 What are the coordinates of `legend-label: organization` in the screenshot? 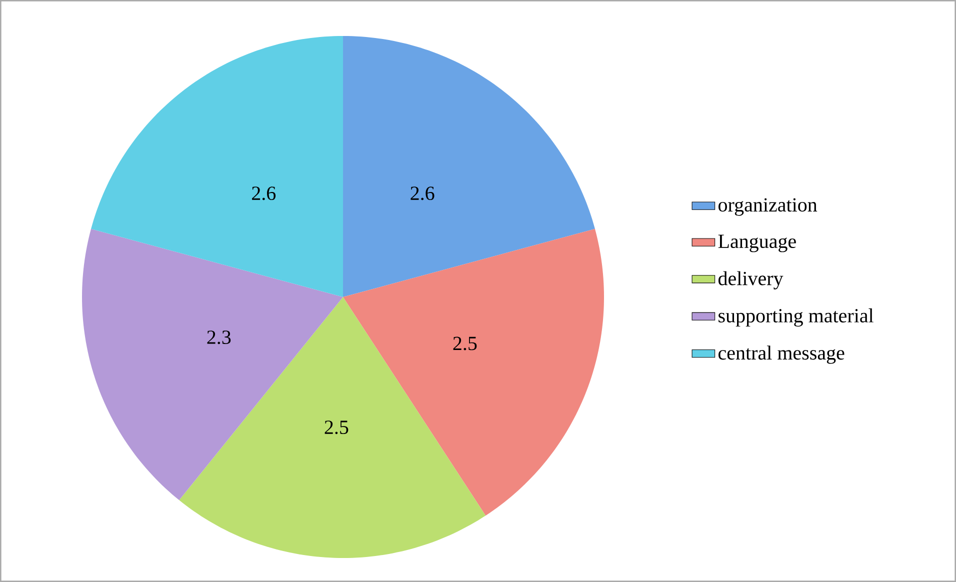 It's located at (768, 207).